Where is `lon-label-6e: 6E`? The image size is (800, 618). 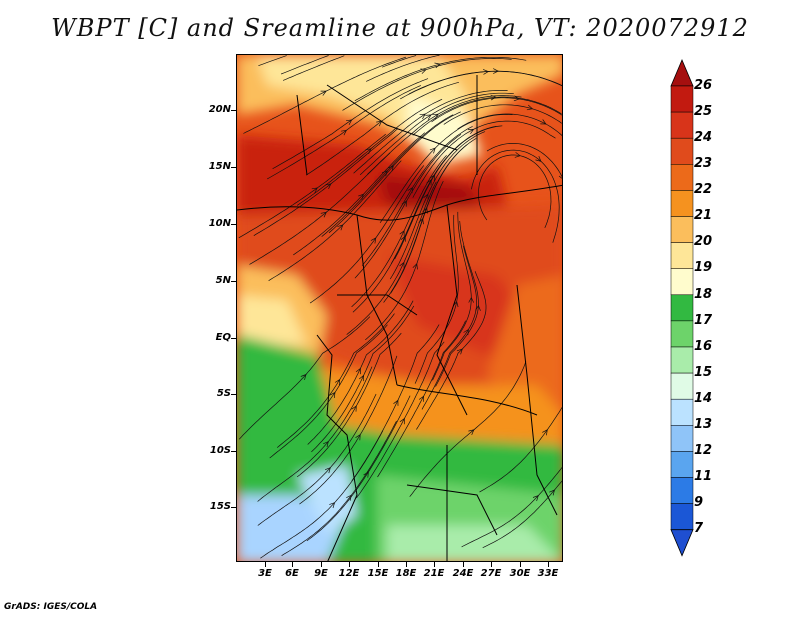
lon-label-6e: 6E is located at coordinates (292, 573).